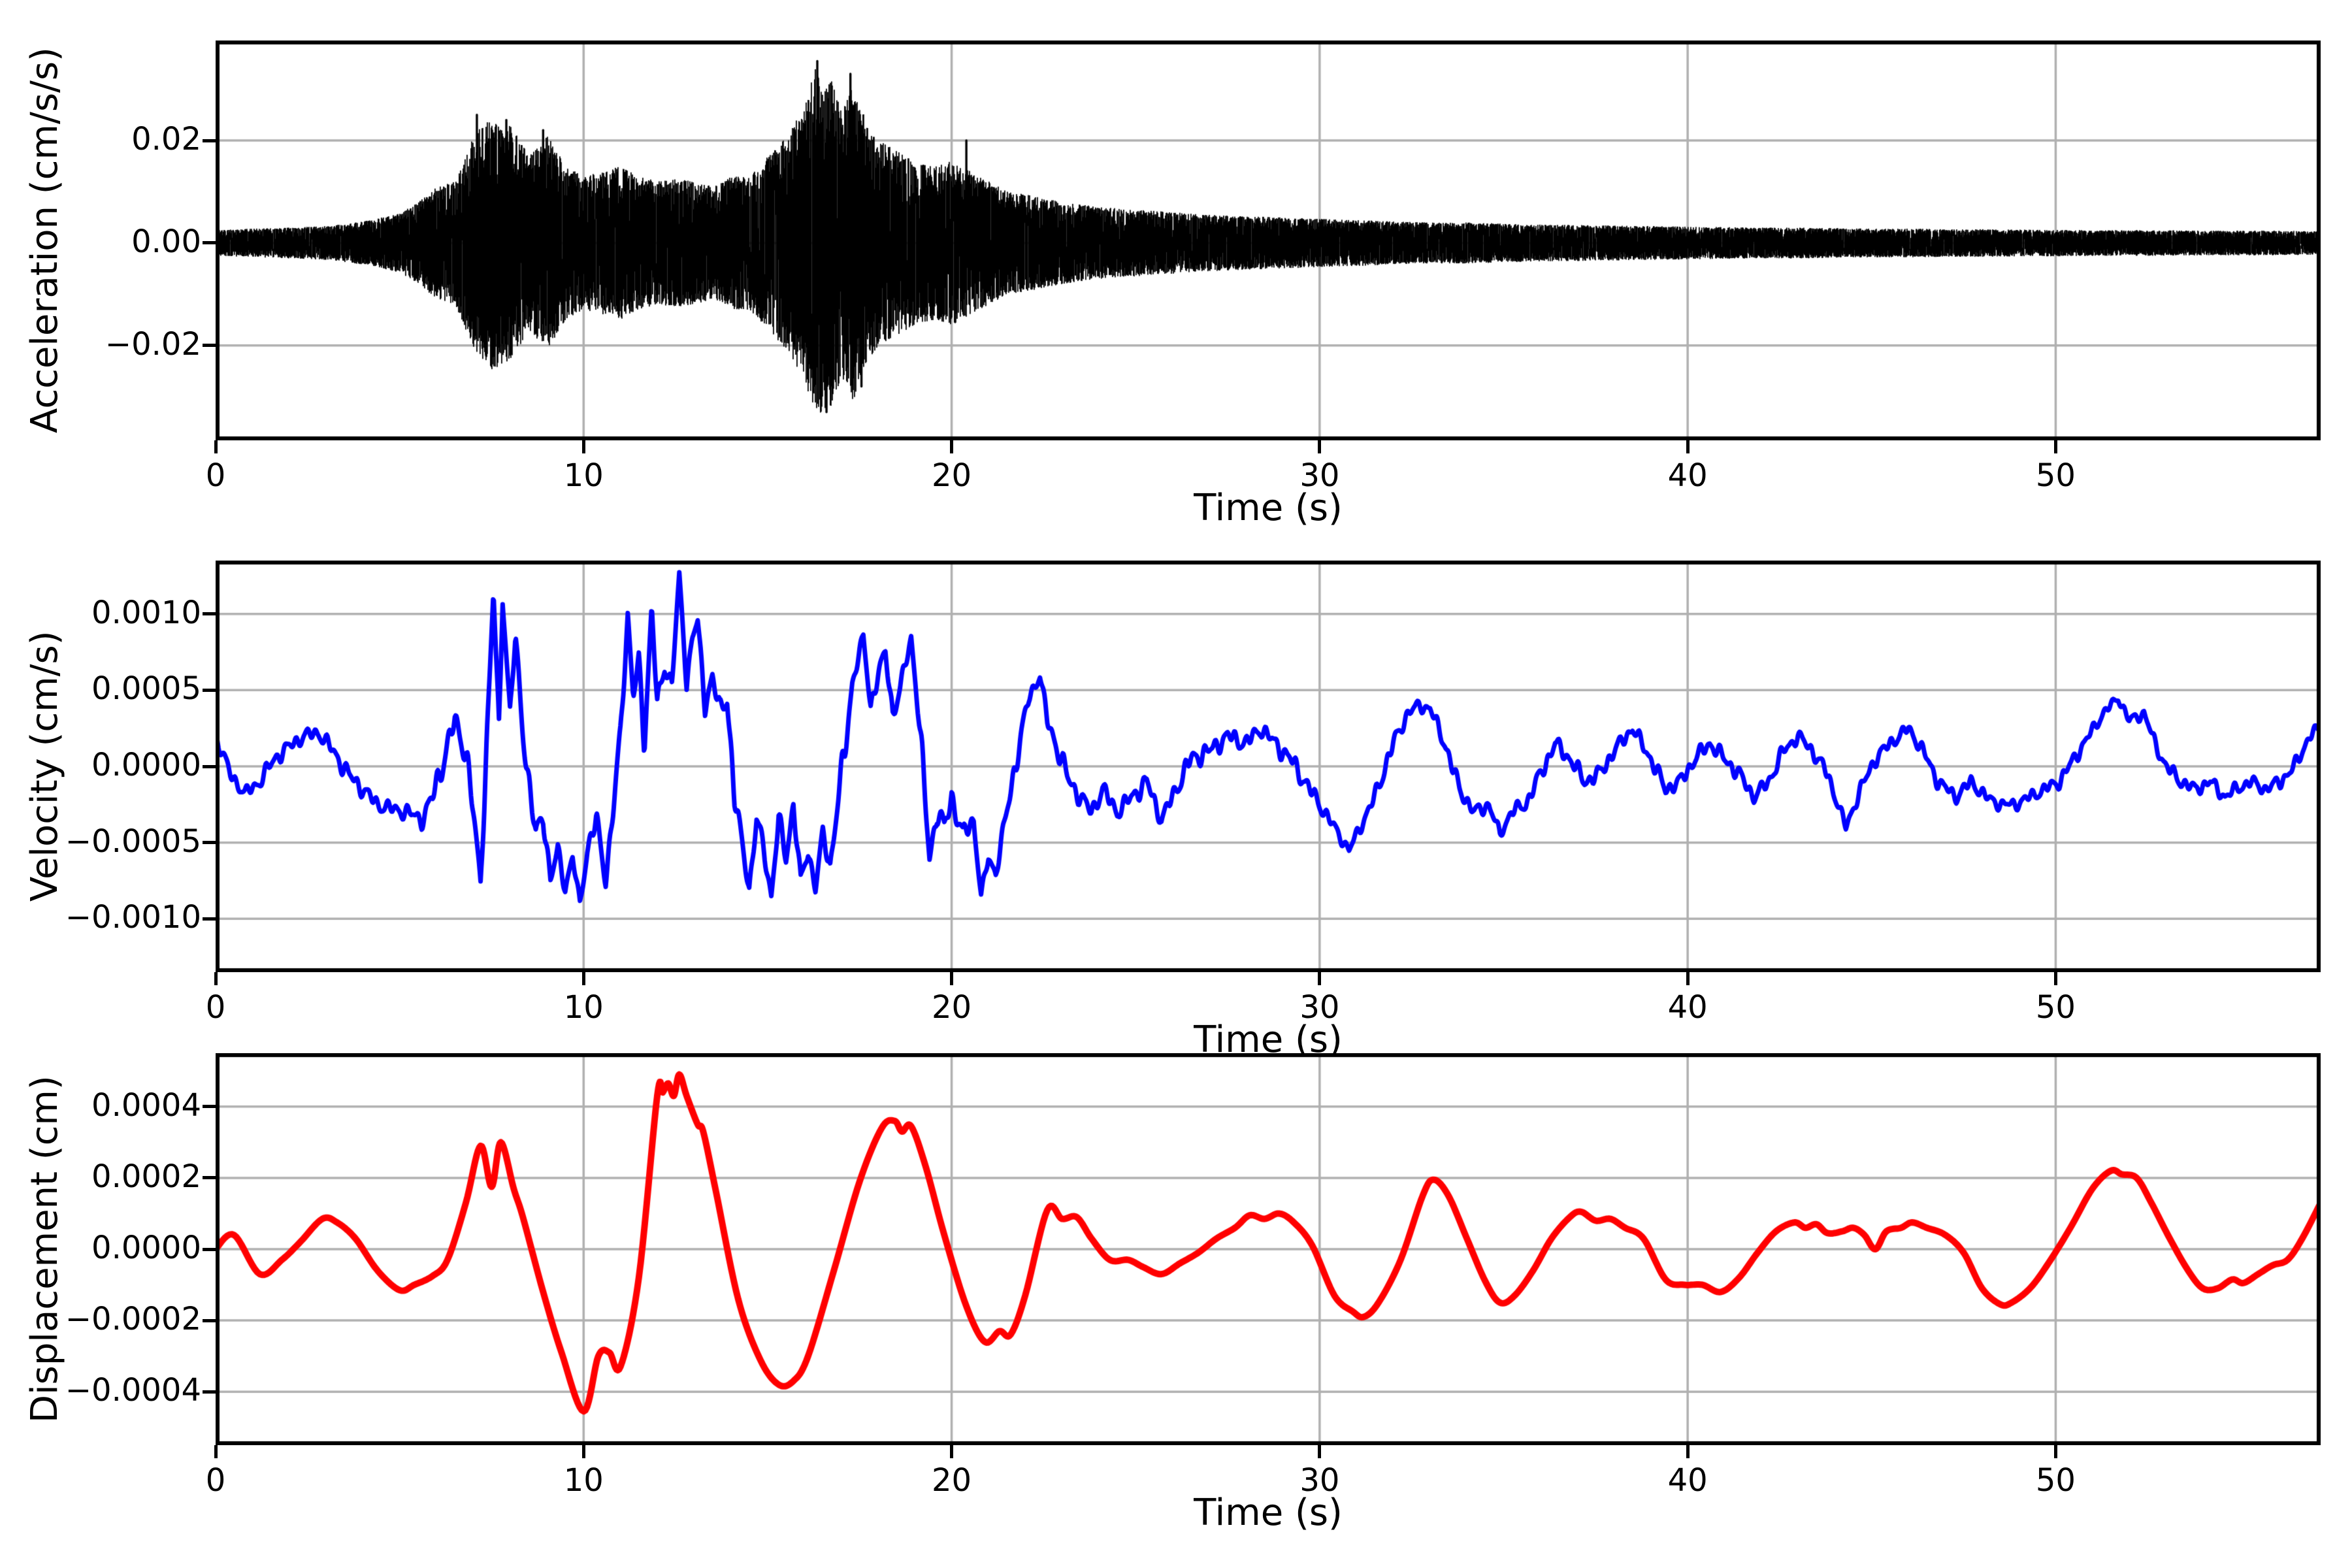 This screenshot has width=2352, height=1568. Describe the element at coordinates (146, 1105) in the screenshot. I see `y-tick-label: 0.0004` at that location.